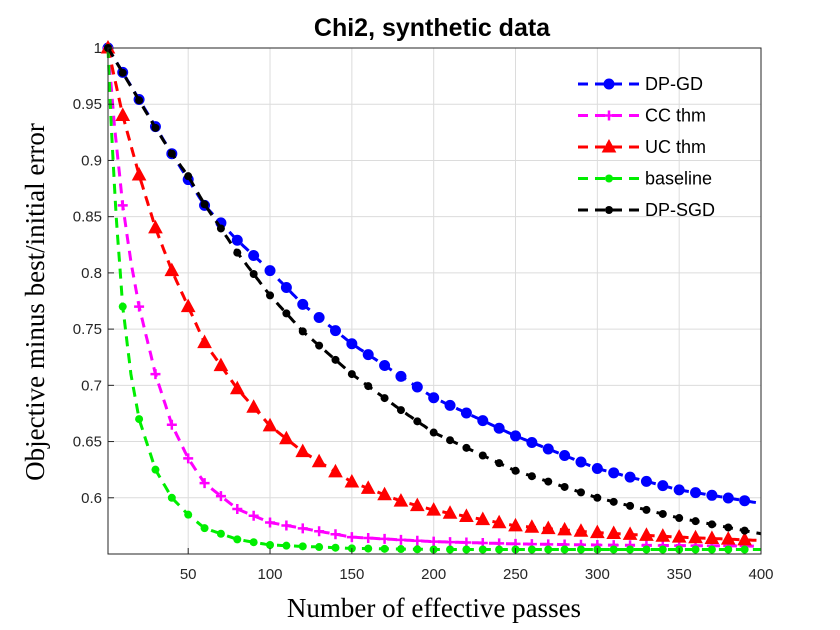  Describe the element at coordinates (609, 145) in the screenshot. I see `legend-marker-uc-thm` at that location.